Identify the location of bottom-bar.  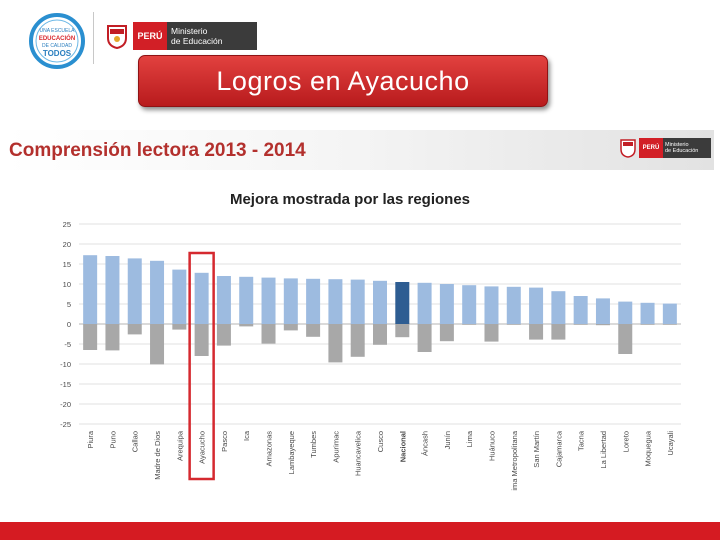
(360, 531).